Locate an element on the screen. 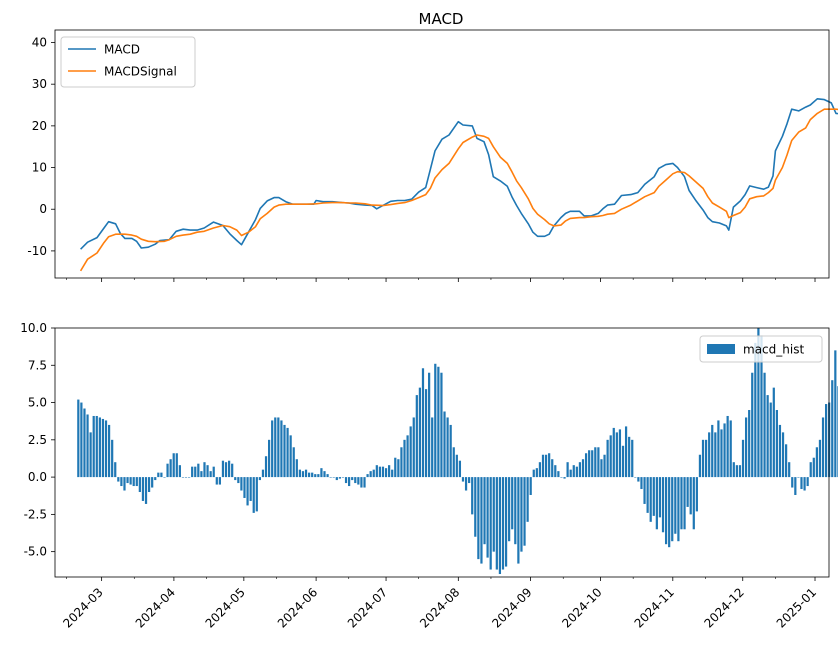 The width and height of the screenshot is (838, 650). y-tick-label: 2.5 is located at coordinates (37, 440).